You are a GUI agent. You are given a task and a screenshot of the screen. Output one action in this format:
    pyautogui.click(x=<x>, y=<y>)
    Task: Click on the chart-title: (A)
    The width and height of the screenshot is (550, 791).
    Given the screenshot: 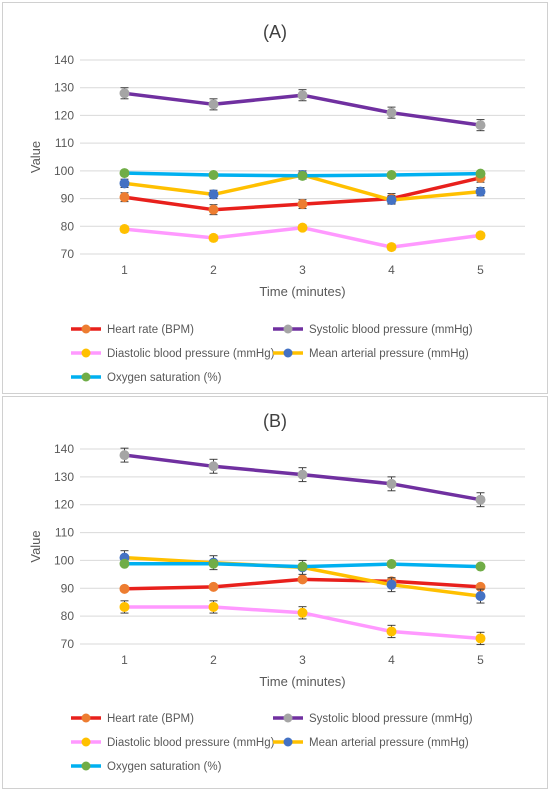 What is the action you would take?
    pyautogui.click(x=275, y=32)
    